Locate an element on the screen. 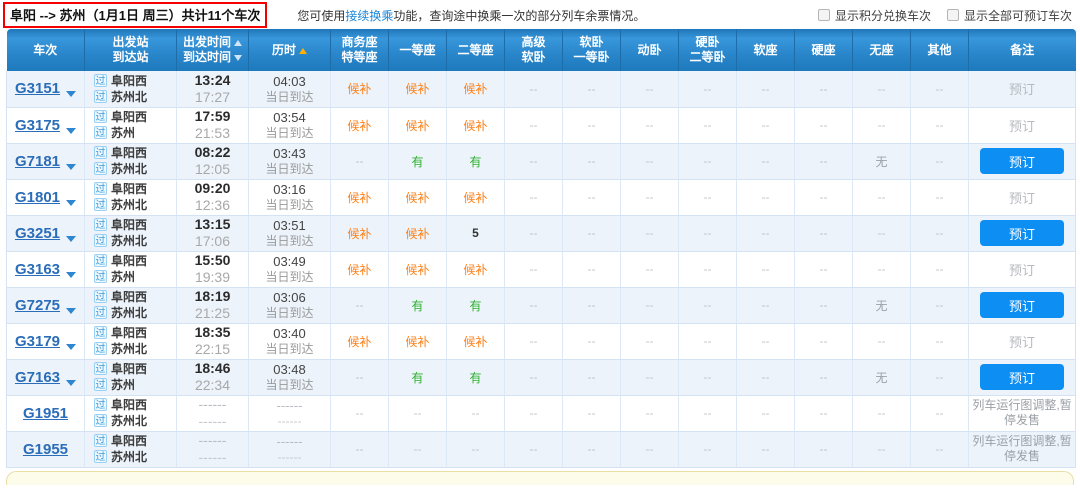 The height and width of the screenshot is (493, 1080). times-cell: ------ ------ is located at coordinates (212, 413).